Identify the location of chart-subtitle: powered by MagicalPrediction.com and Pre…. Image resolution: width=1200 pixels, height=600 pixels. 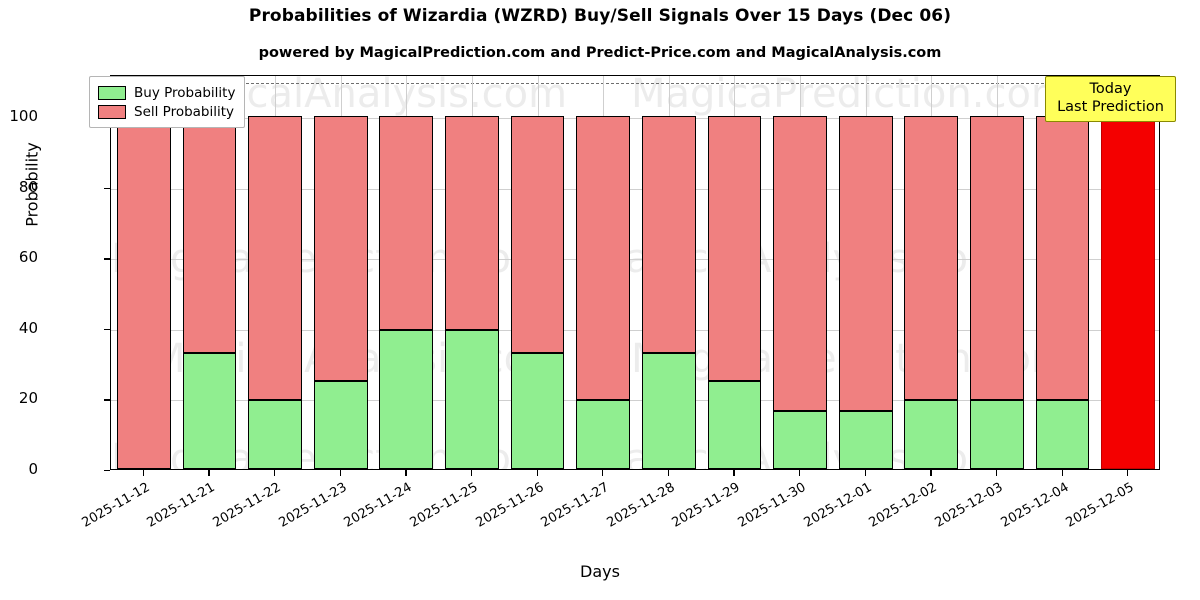
(600, 53).